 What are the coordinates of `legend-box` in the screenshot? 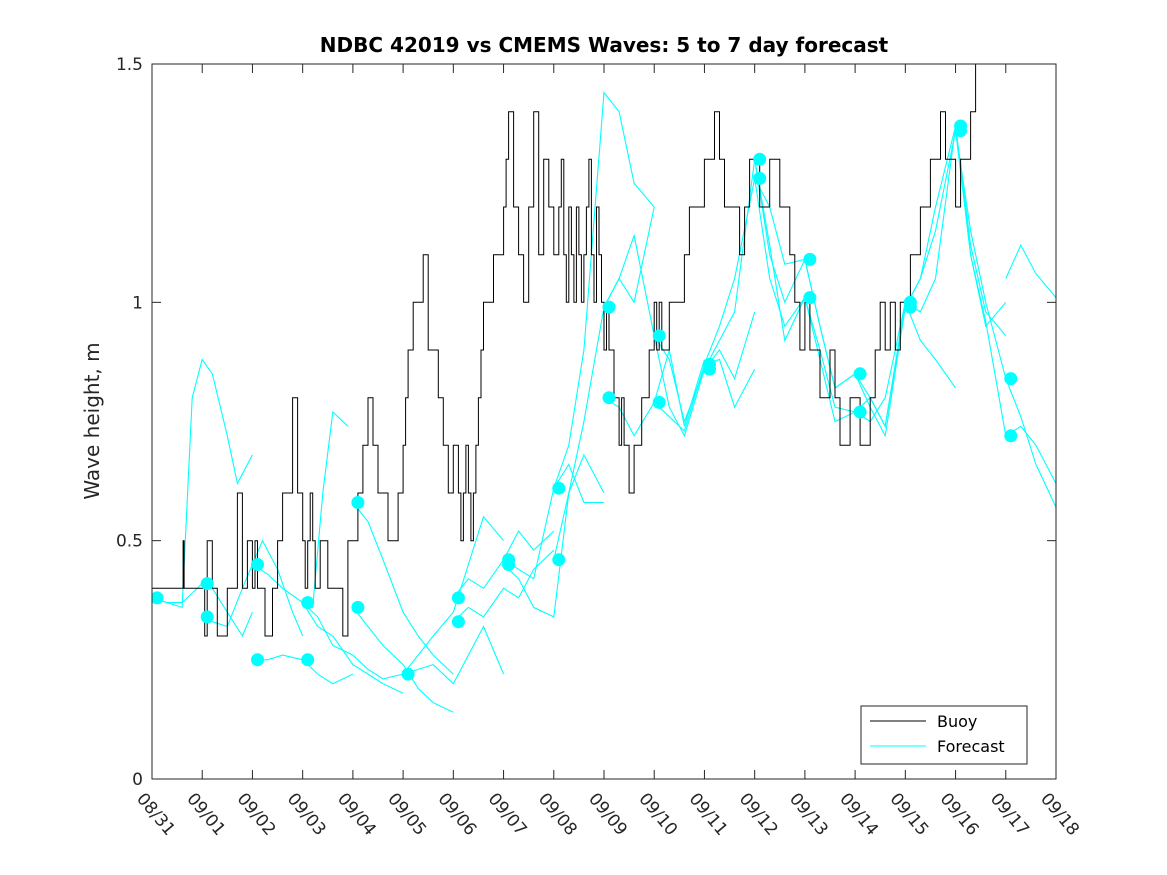 It's located at (944, 735).